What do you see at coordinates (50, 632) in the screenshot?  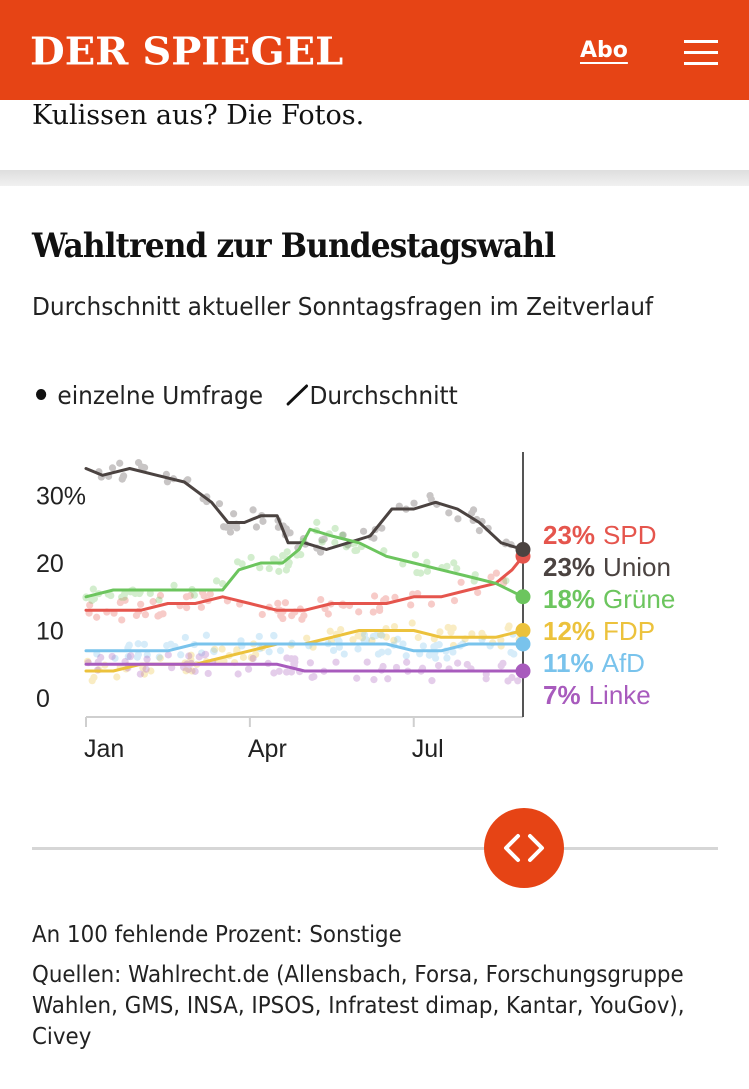 I see `y-tick-label: 10` at bounding box center [50, 632].